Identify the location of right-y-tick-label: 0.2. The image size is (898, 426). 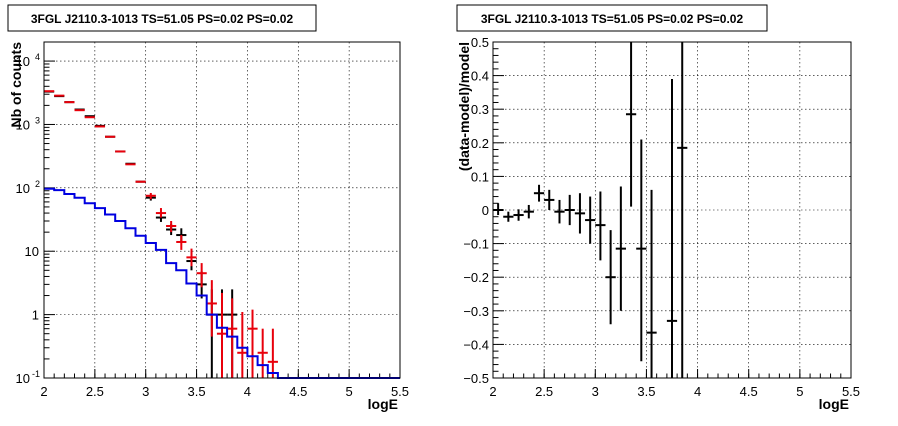
(480, 143).